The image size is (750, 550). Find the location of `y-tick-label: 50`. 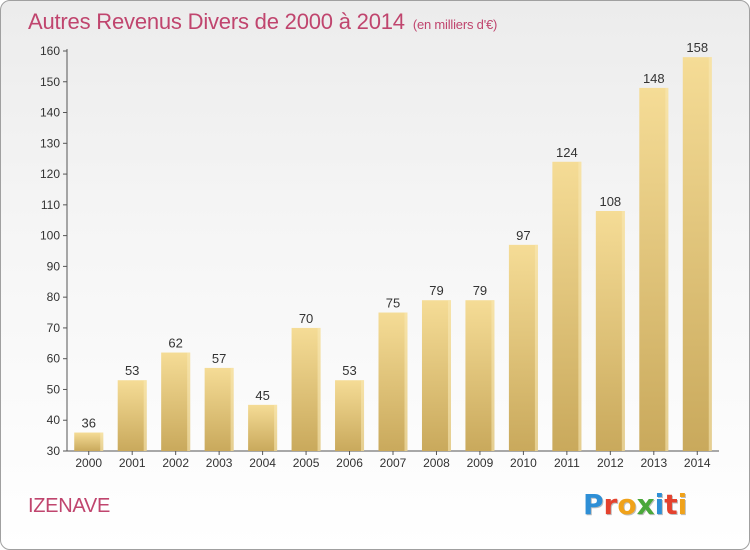

y-tick-label: 50 is located at coordinates (54, 389).